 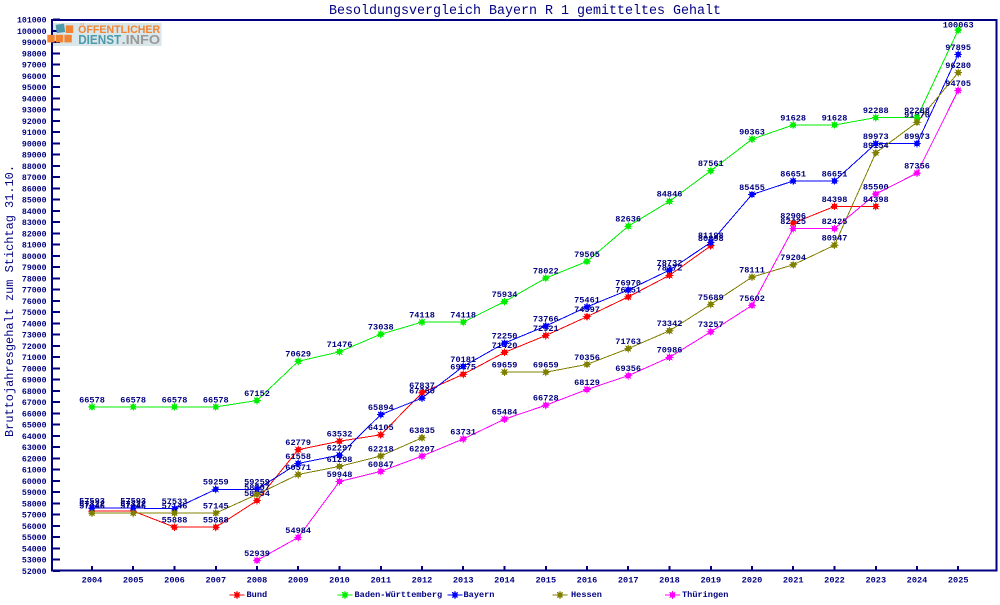 What do you see at coordinates (422, 316) in the screenshot?
I see `svg-text: 74118` at bounding box center [422, 316].